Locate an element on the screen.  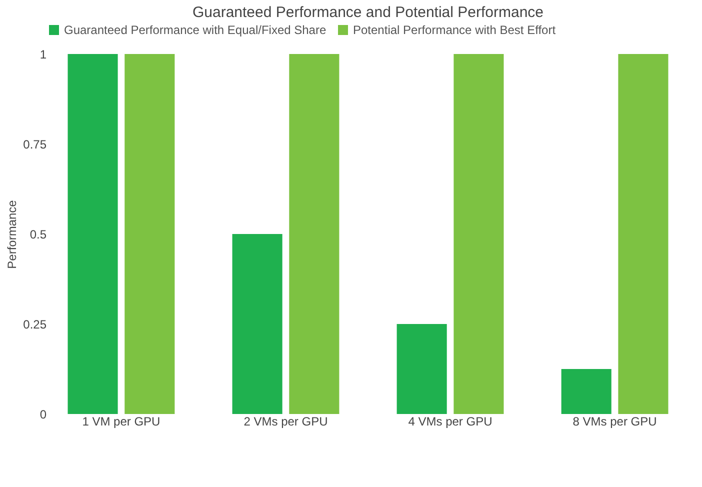
y-tick-label: 0 is located at coordinates (43, 415).